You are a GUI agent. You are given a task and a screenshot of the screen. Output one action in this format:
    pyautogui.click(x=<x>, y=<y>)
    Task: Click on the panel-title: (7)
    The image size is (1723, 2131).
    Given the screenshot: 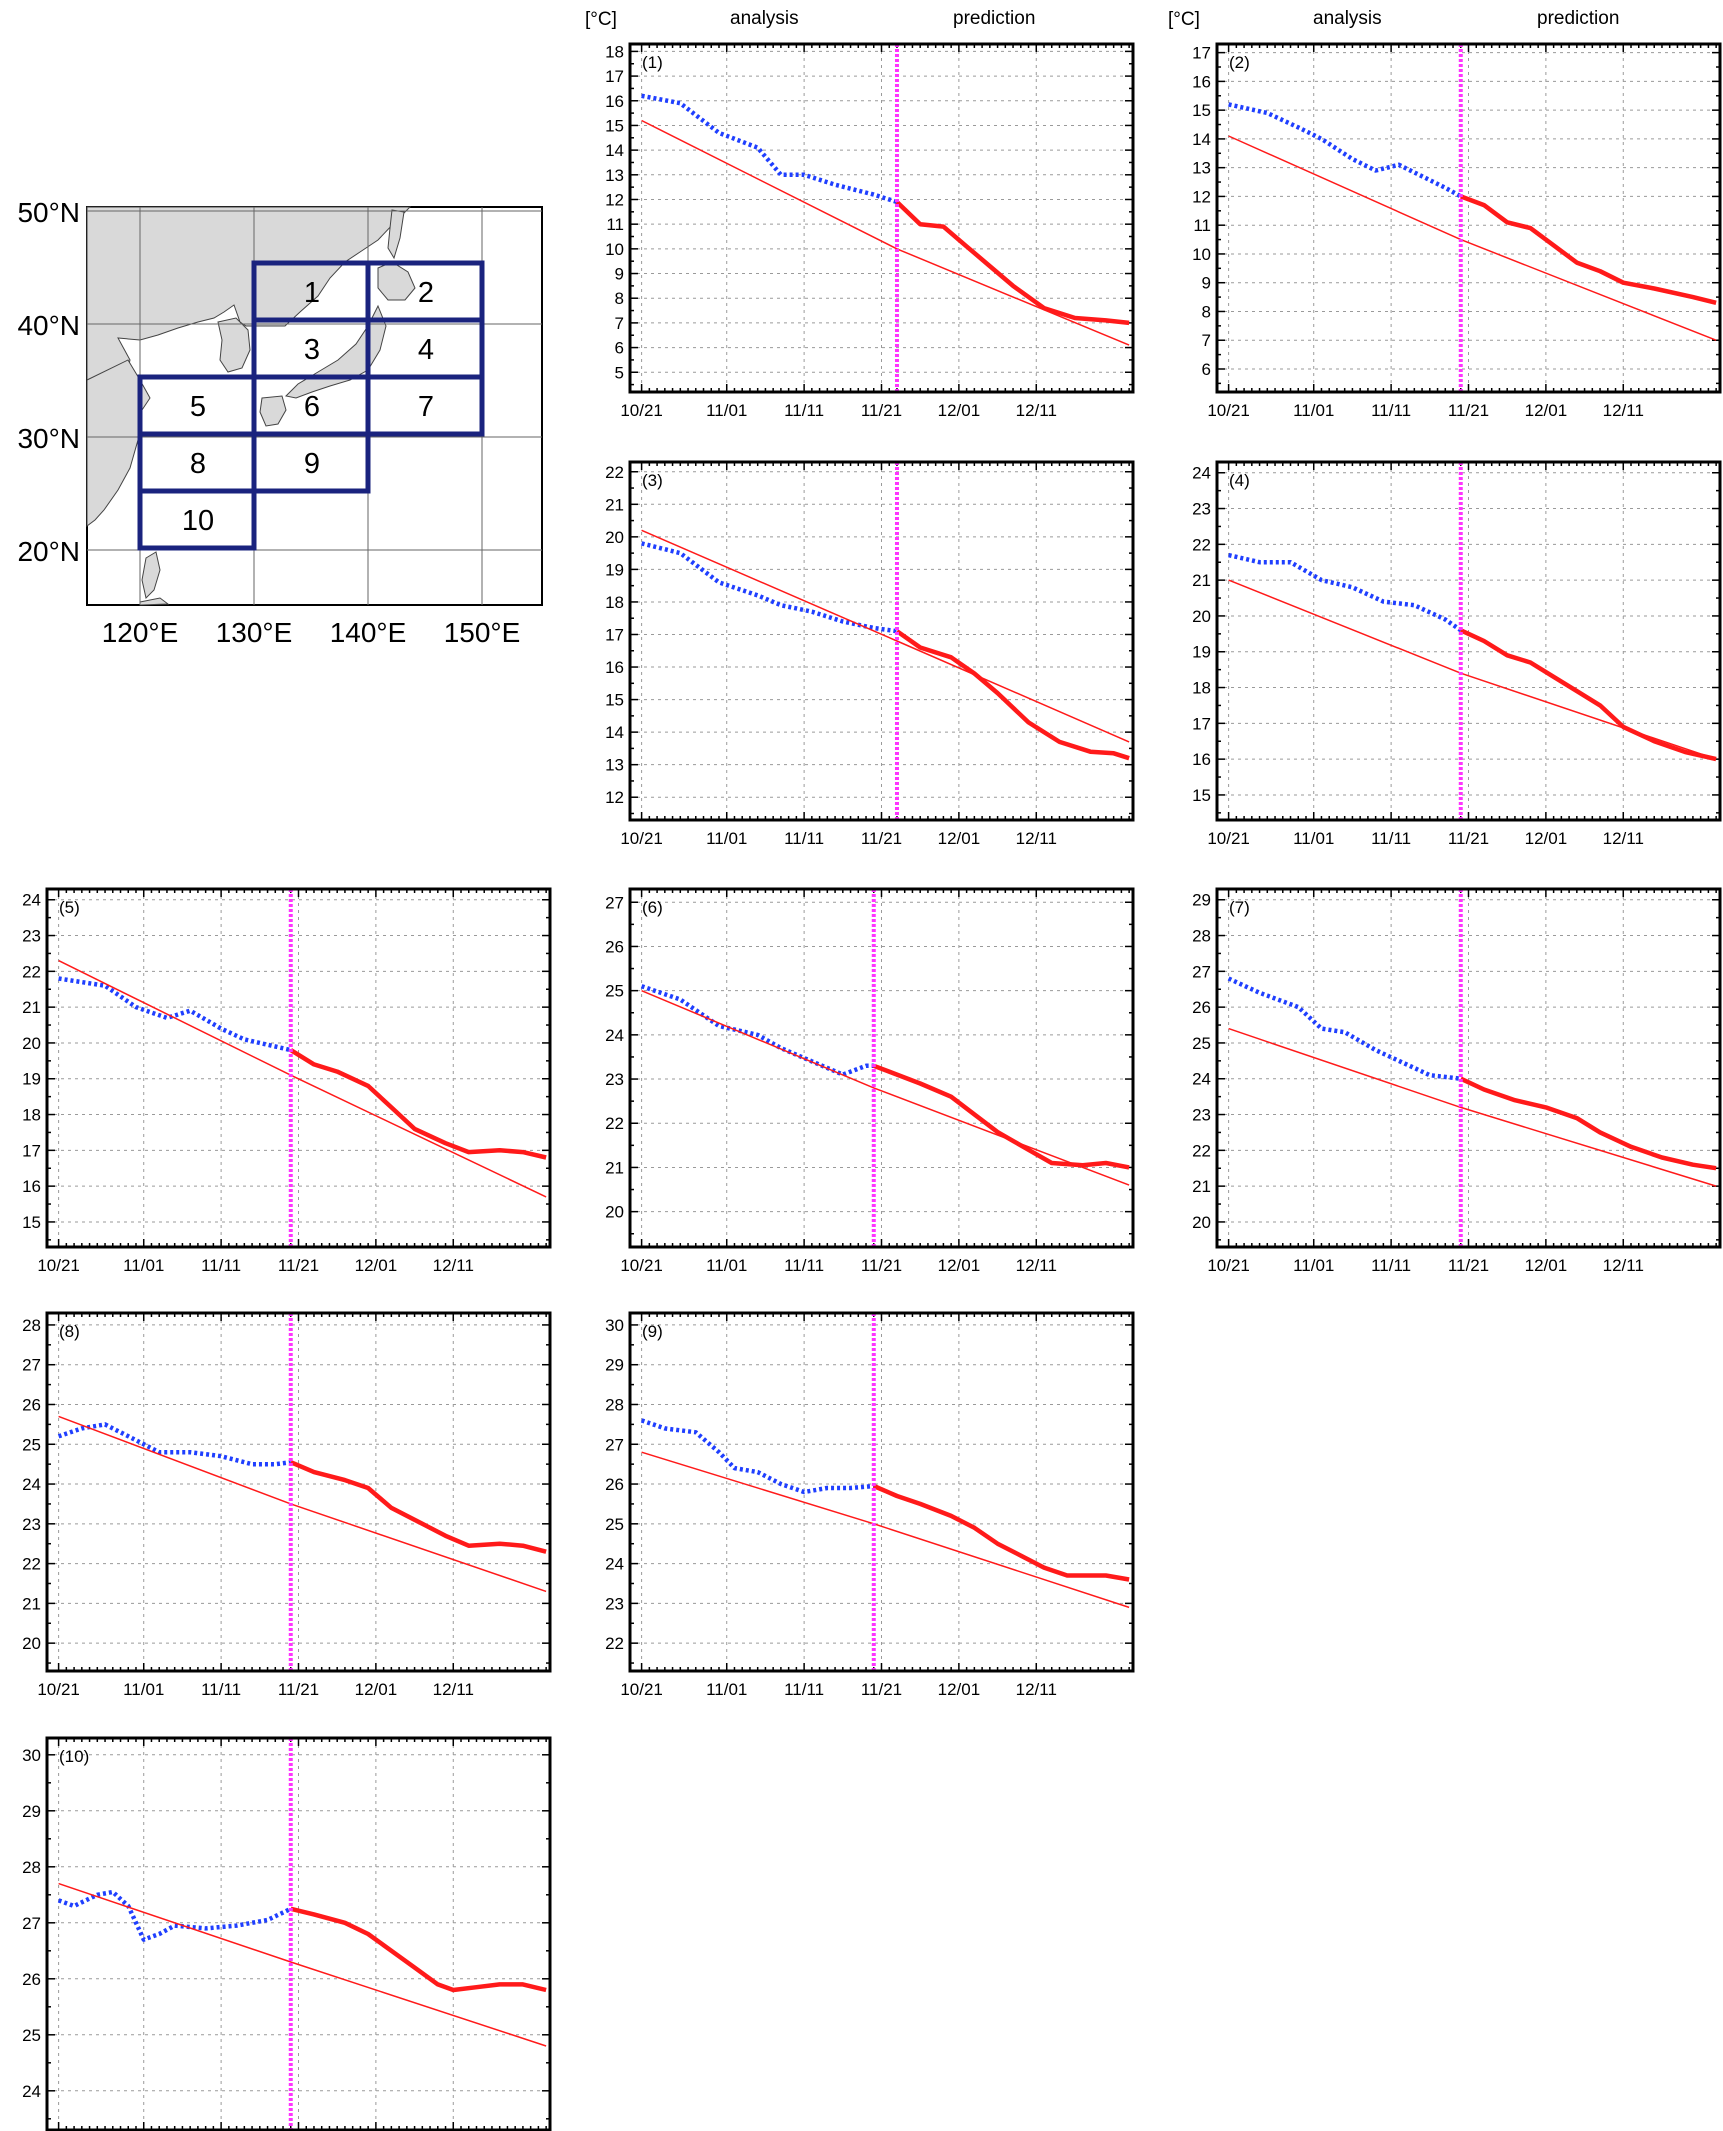 What is the action you would take?
    pyautogui.click(x=1239, y=907)
    